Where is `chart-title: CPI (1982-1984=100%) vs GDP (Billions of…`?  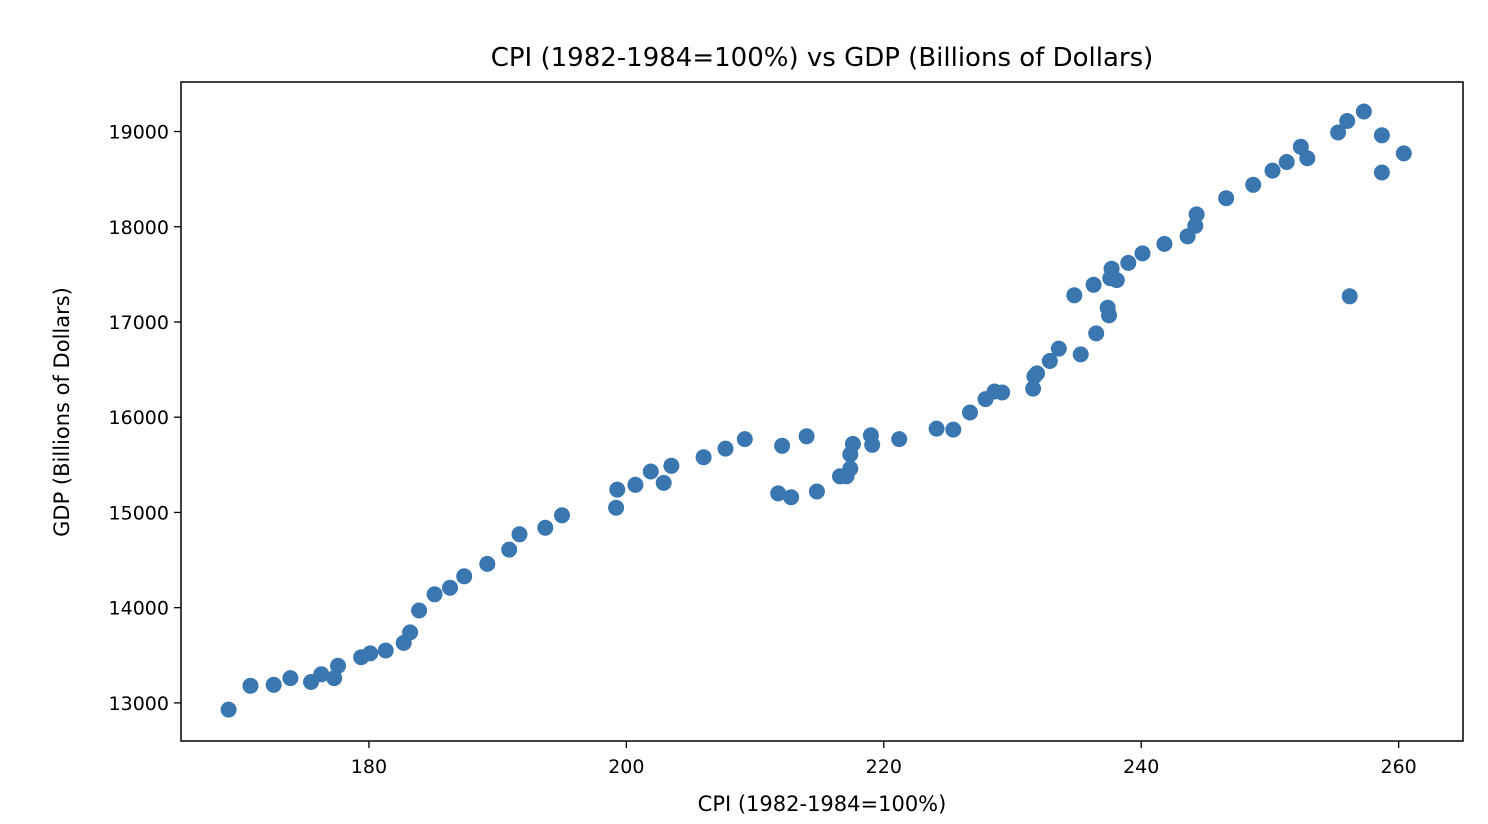 chart-title: CPI (1982-1984=100%) vs GDP (Billions of… is located at coordinates (822, 58).